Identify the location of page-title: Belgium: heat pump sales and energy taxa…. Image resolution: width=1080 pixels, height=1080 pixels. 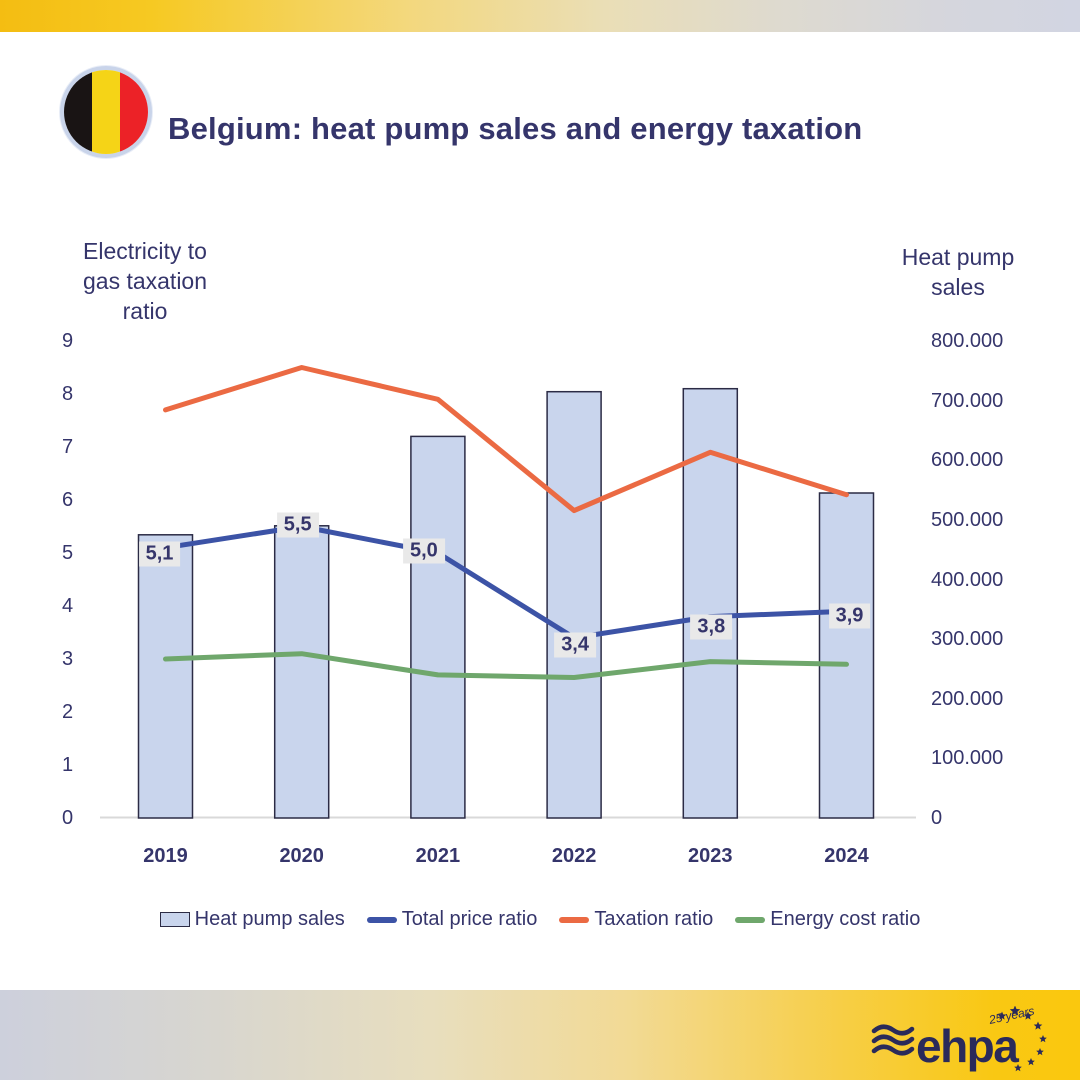
(515, 128).